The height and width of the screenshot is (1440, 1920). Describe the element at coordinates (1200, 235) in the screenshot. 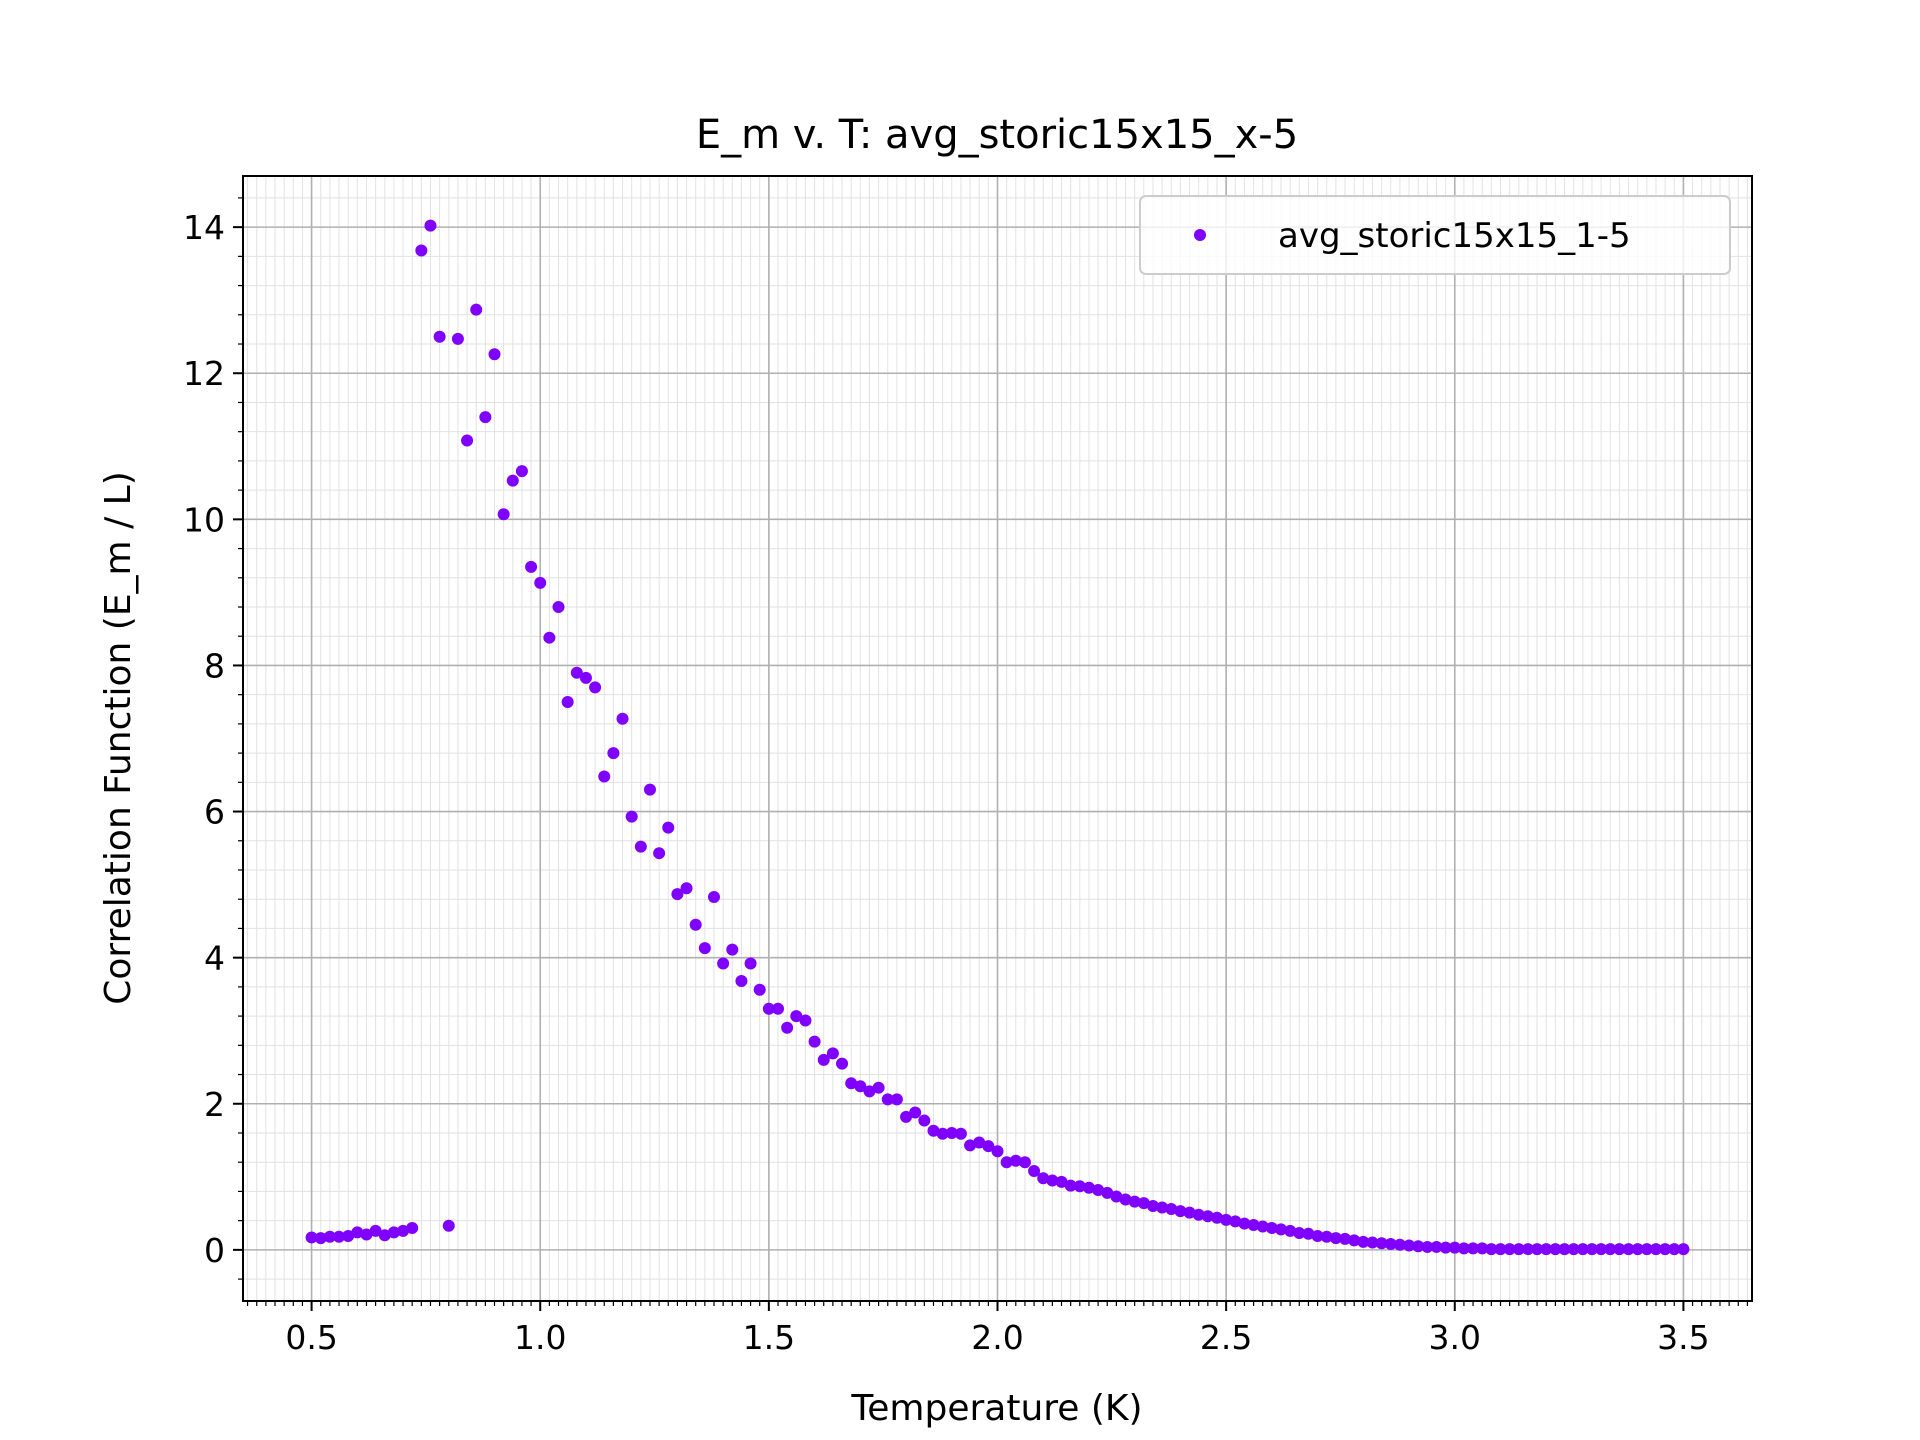

I see `legend-marker` at that location.